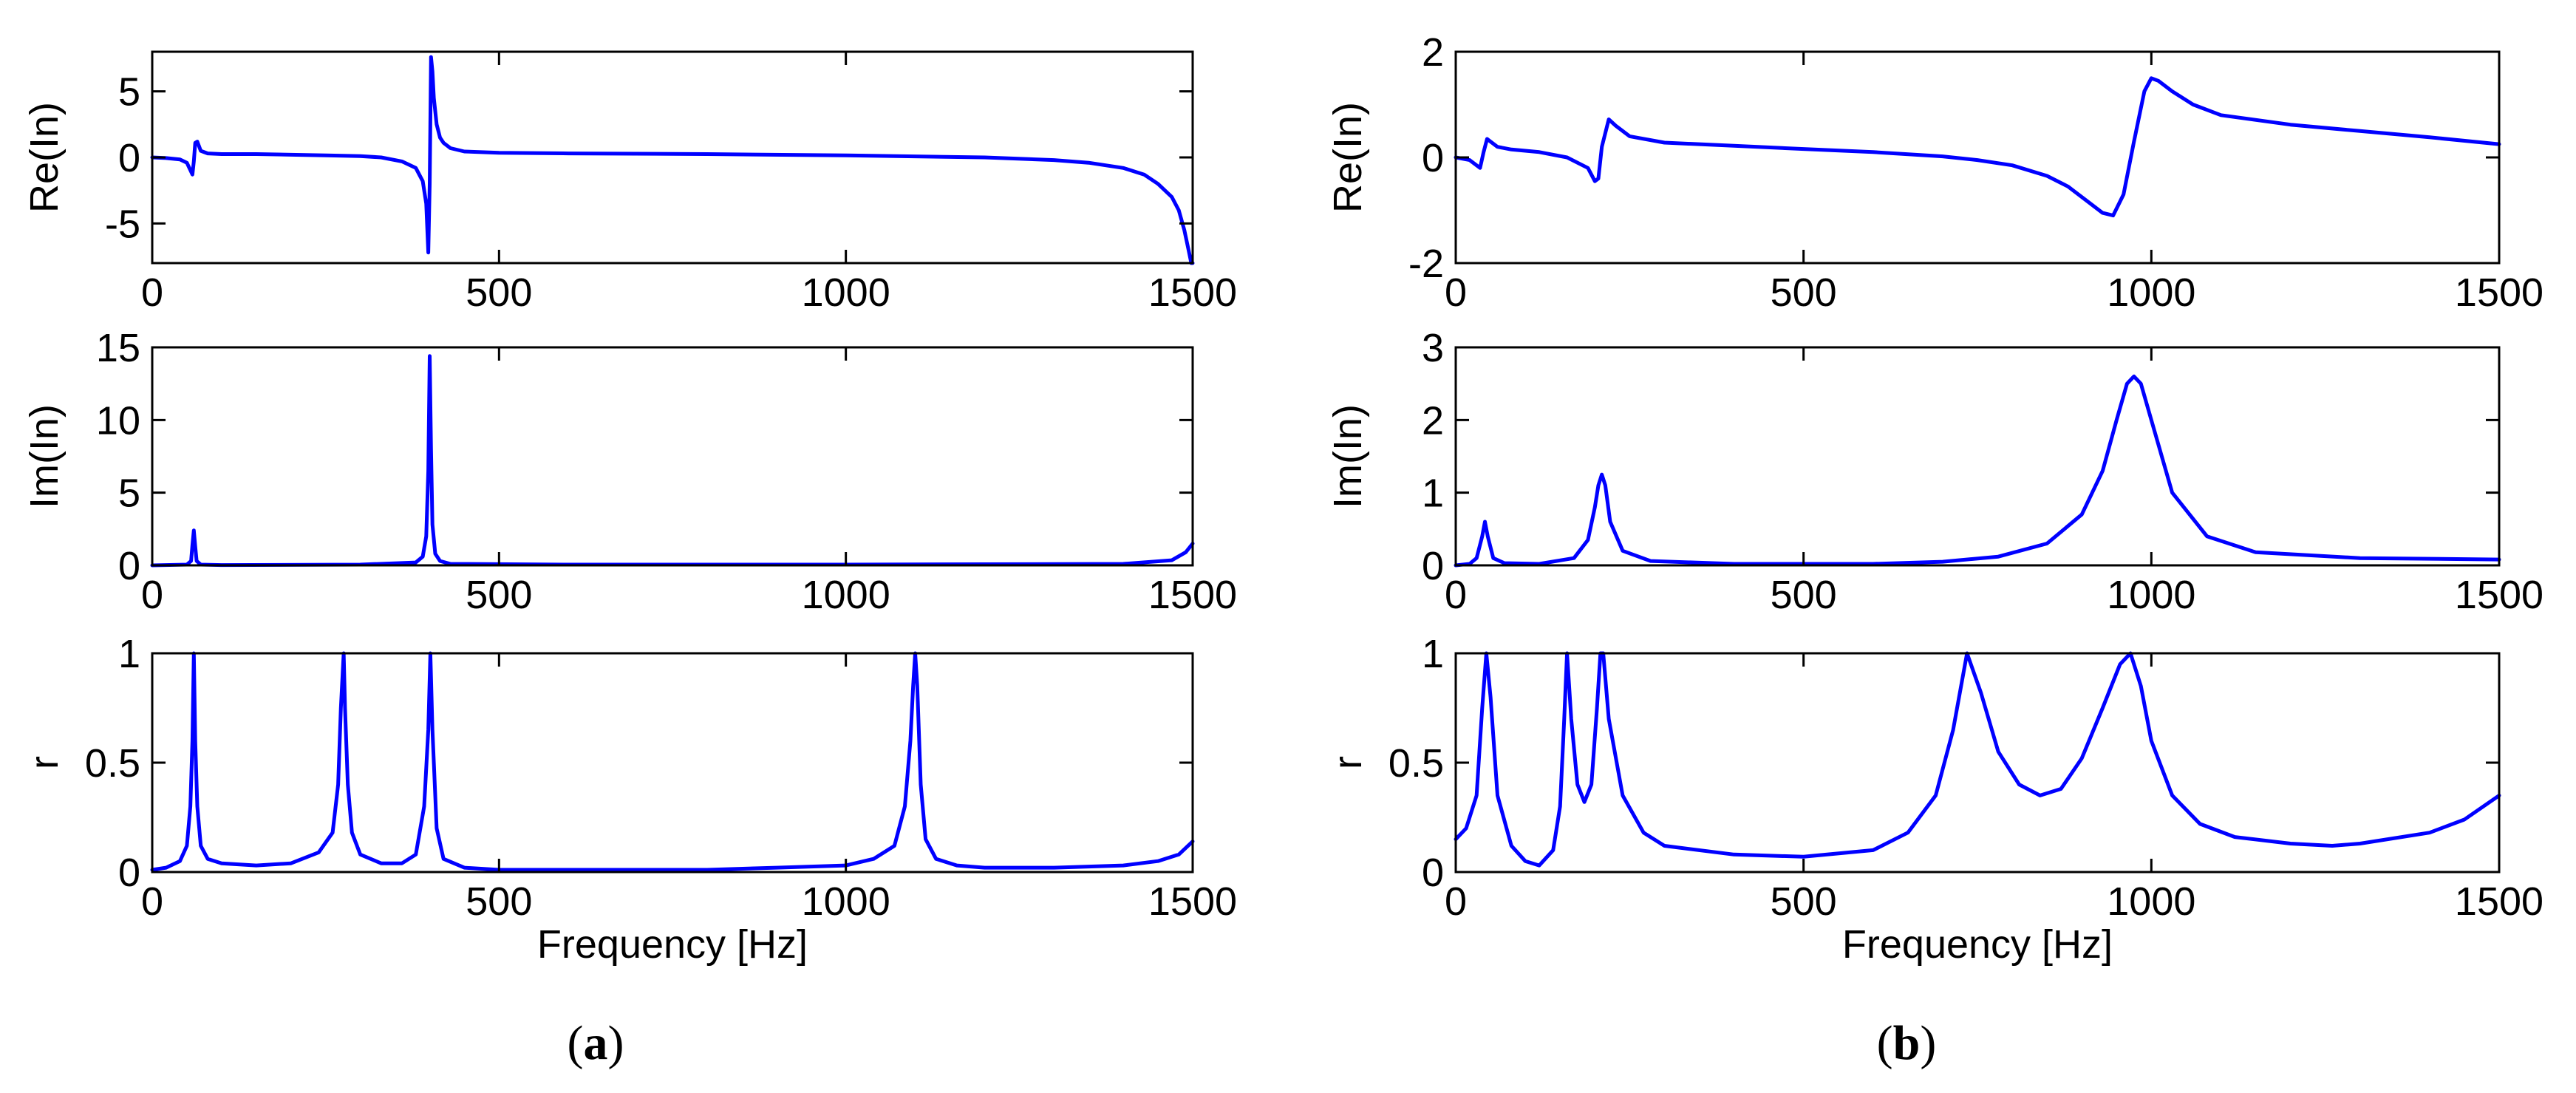 The width and height of the screenshot is (2576, 1093). I want to click on y-tick-label: 10, so click(118, 420).